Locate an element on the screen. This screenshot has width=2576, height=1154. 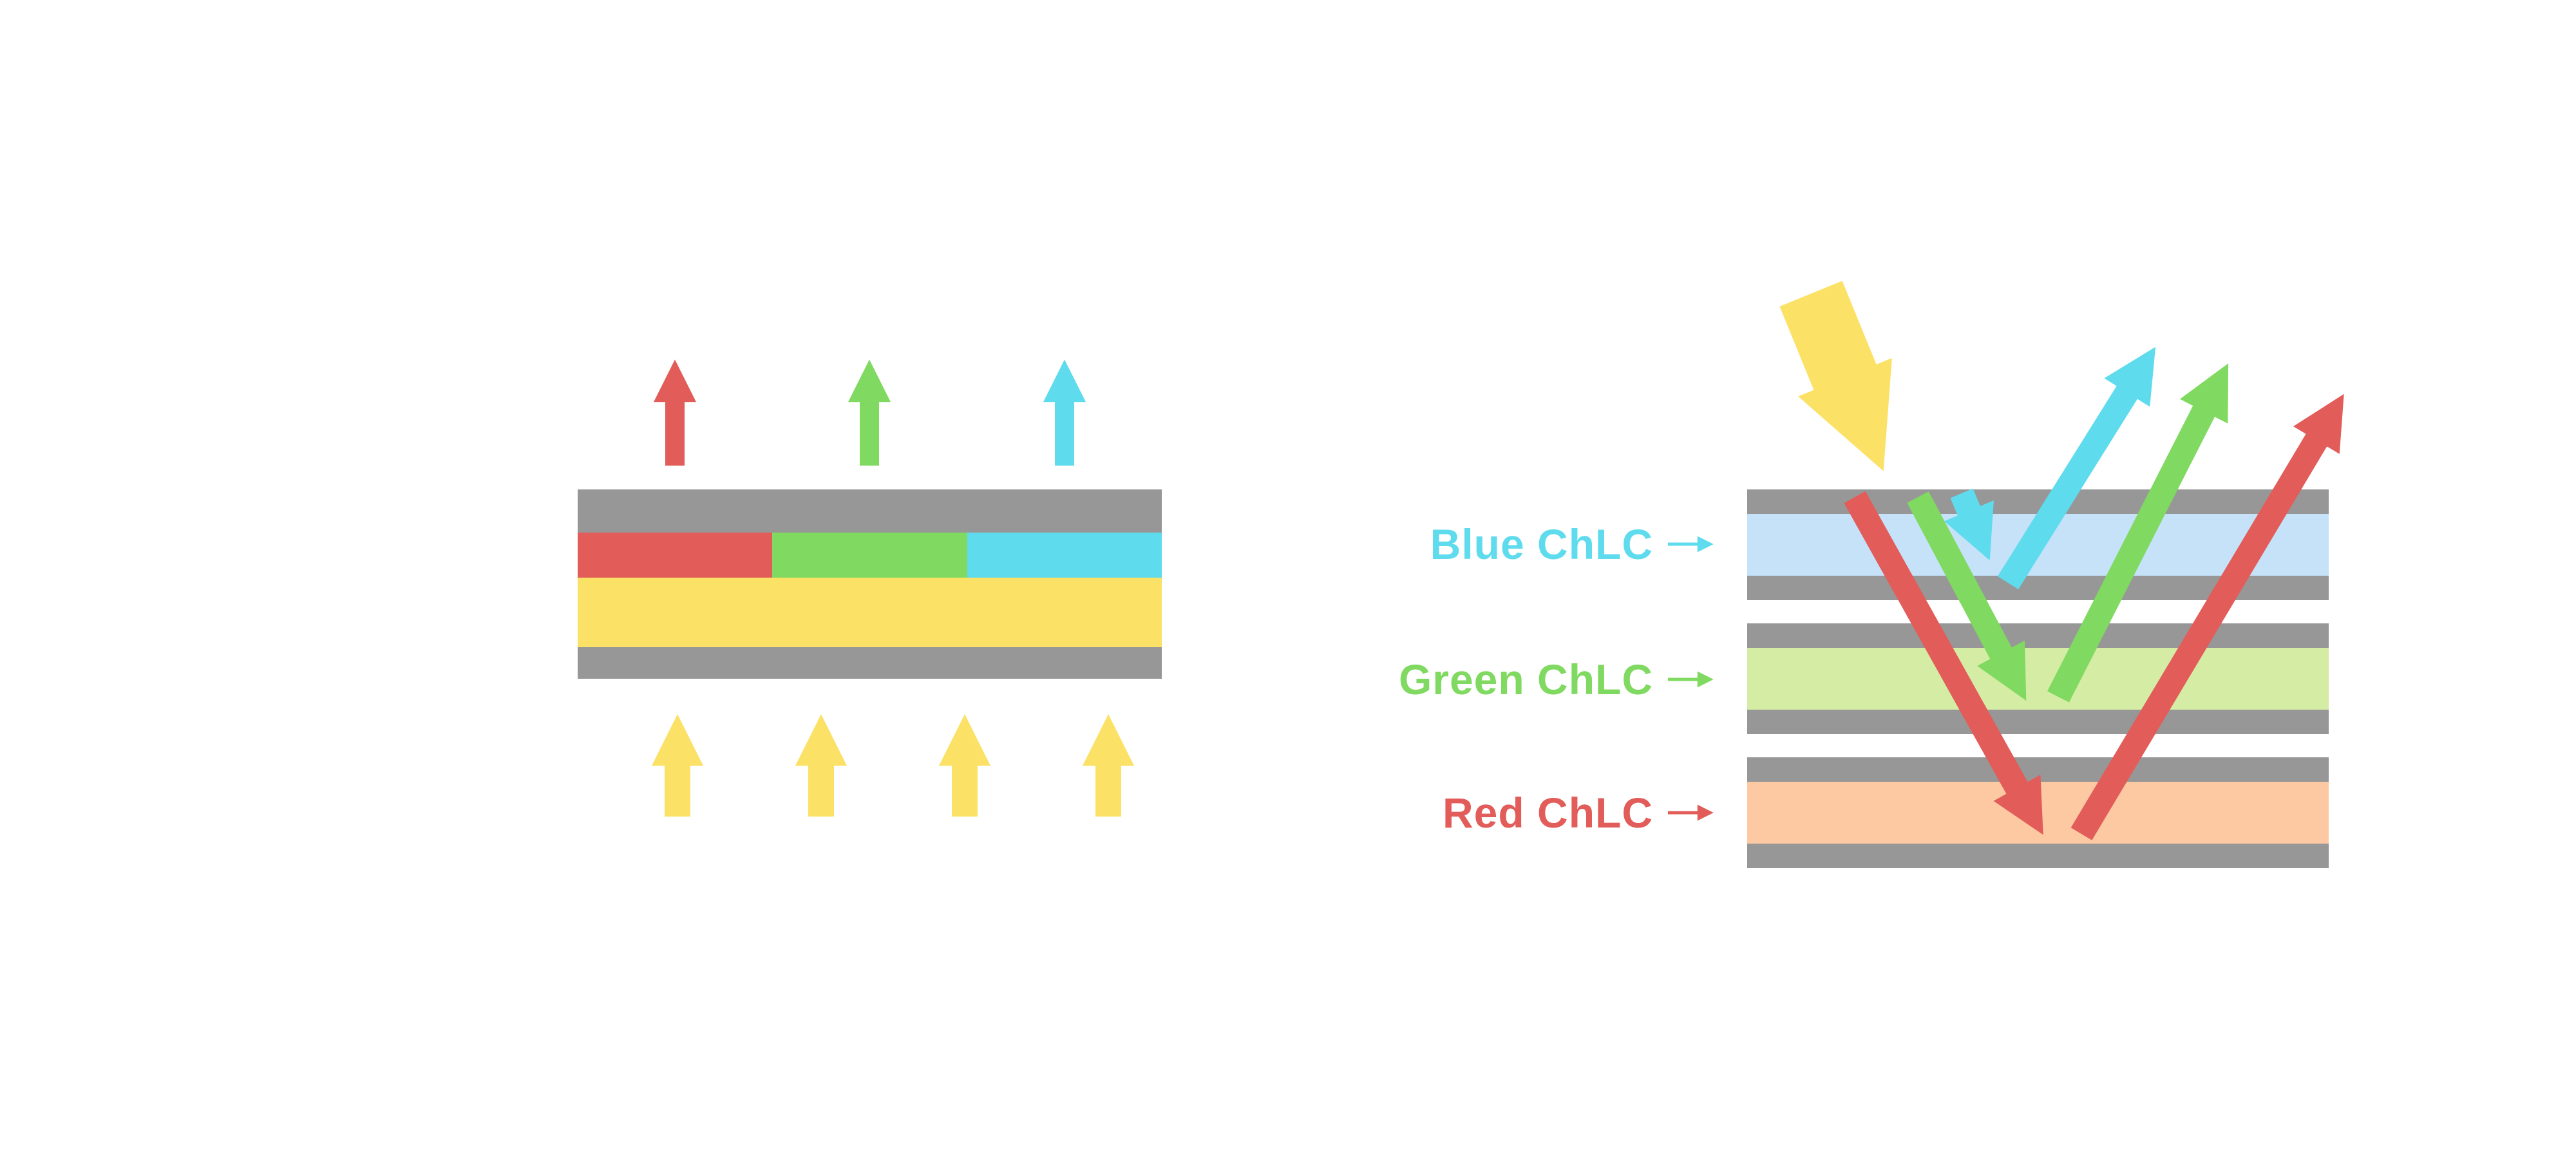
bottom-substrate-layer is located at coordinates (870, 663).